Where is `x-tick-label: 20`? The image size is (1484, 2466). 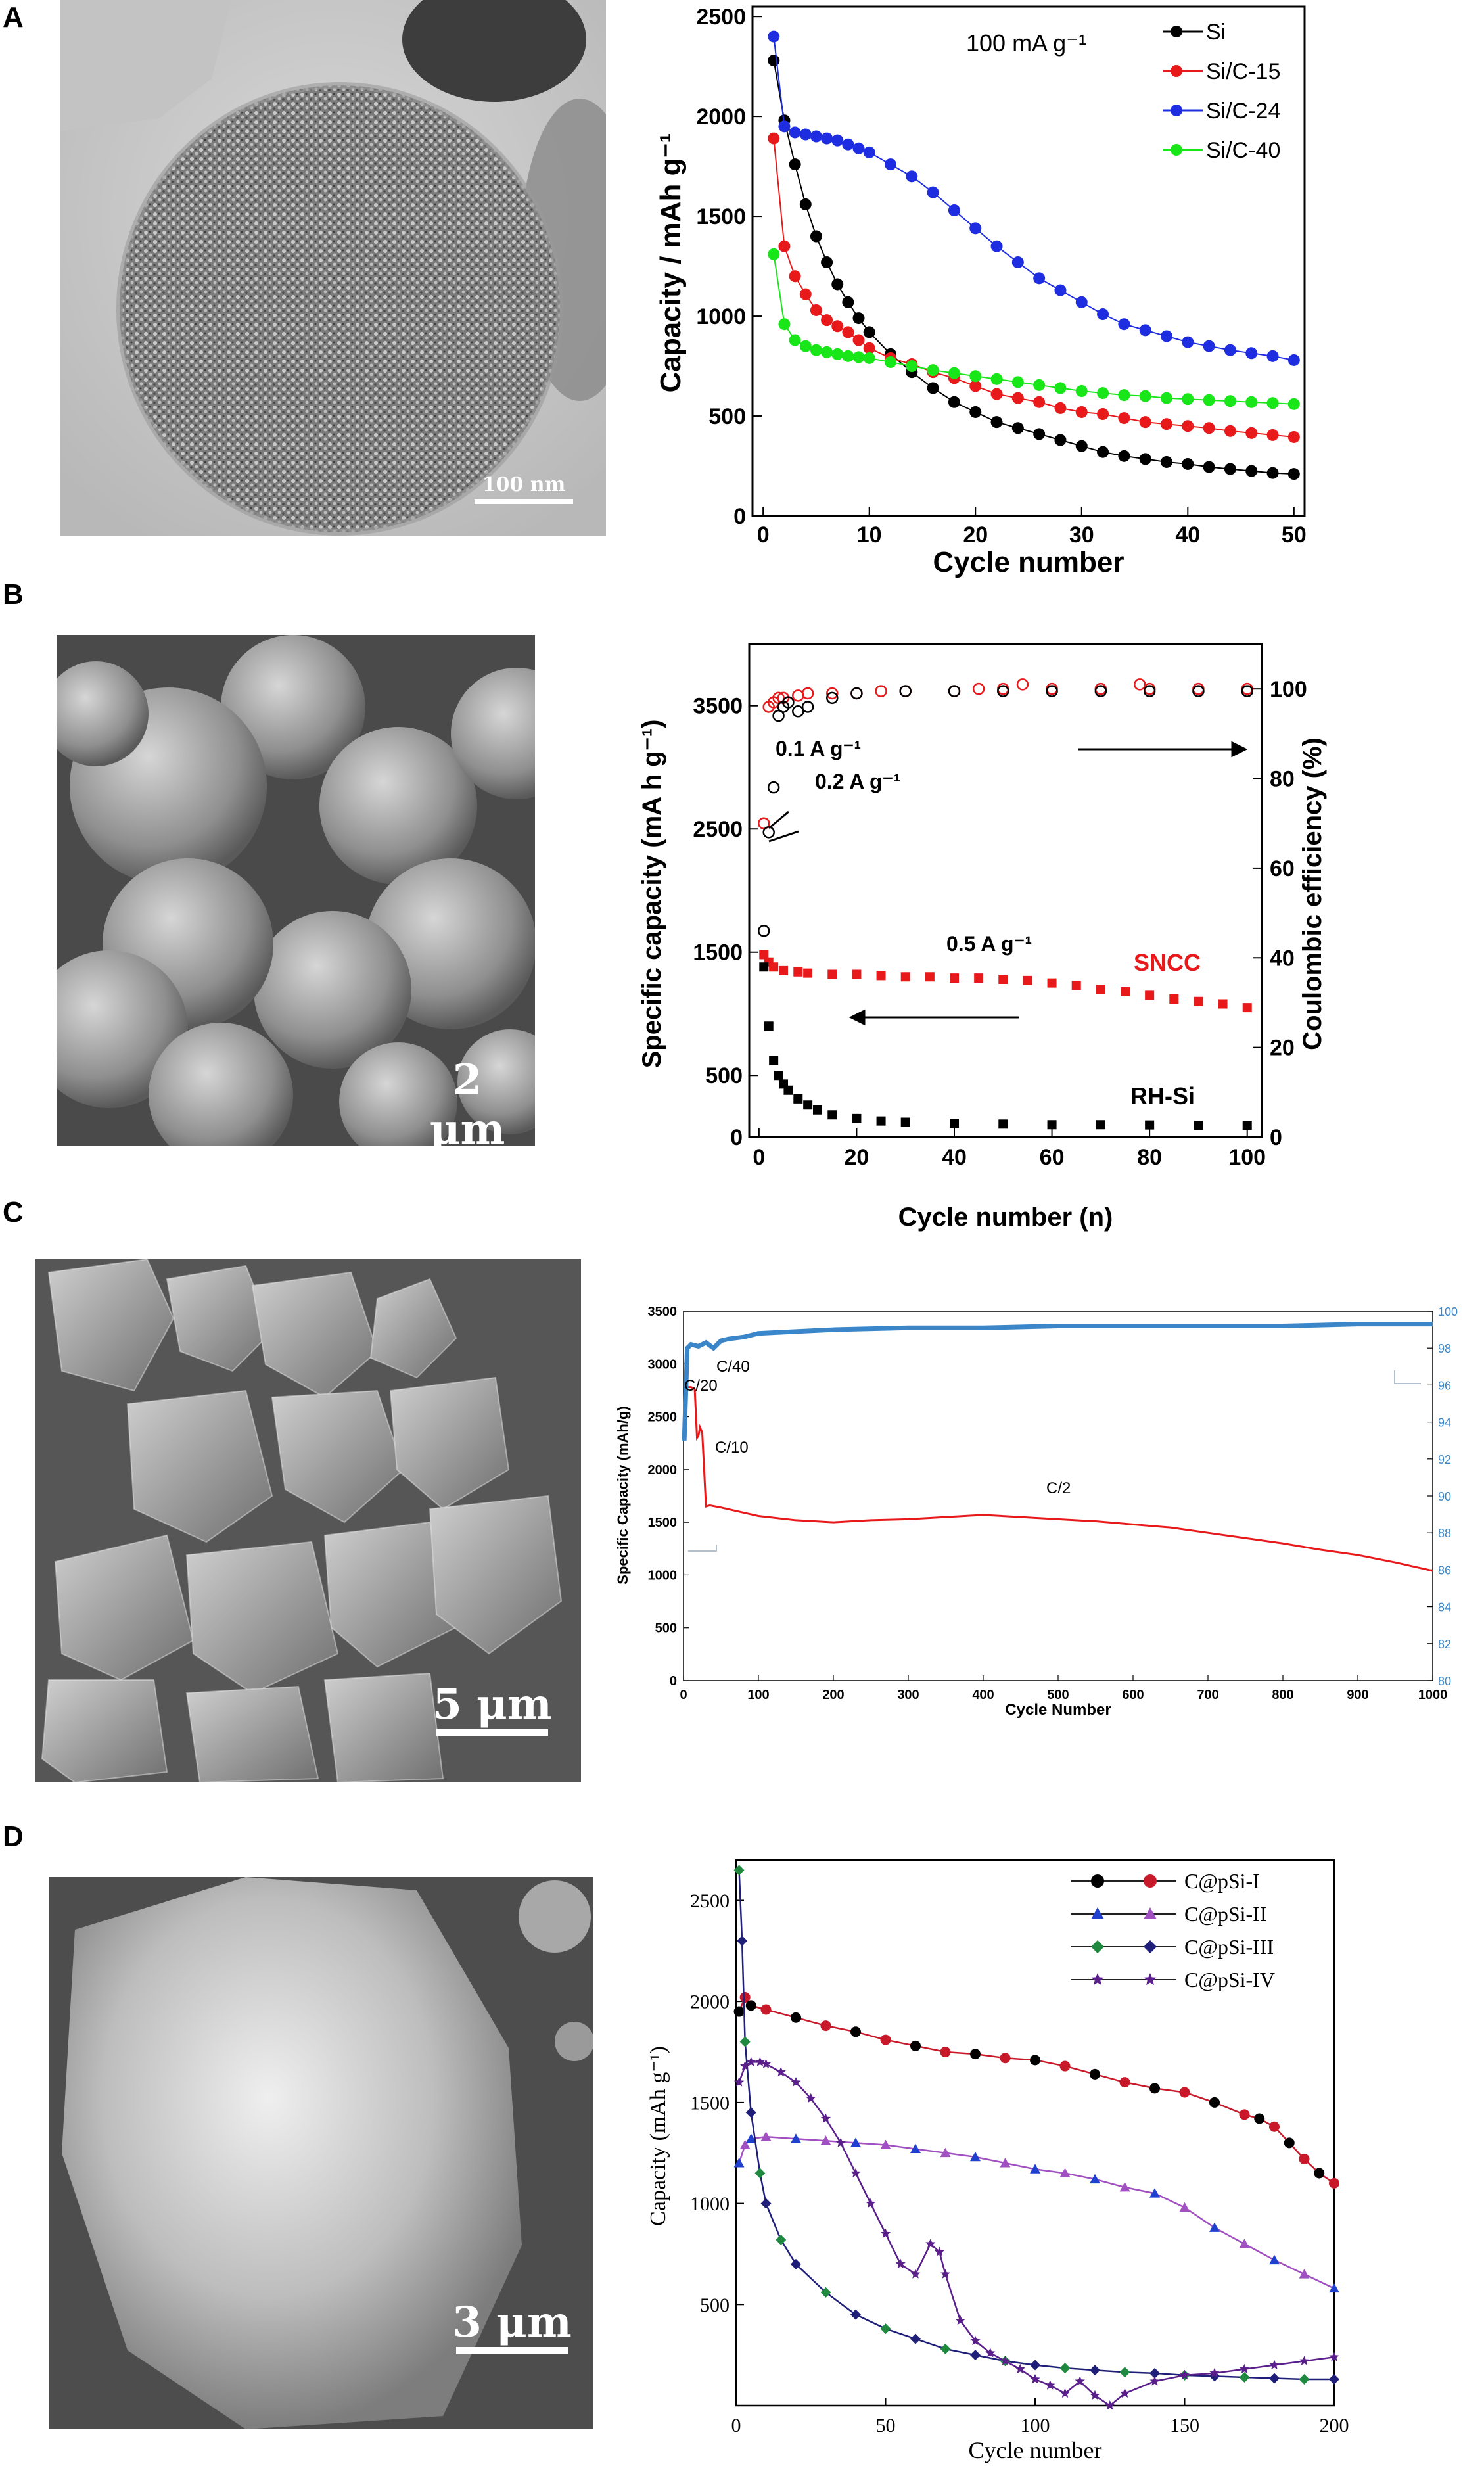
x-tick-label: 20 is located at coordinates (975, 535).